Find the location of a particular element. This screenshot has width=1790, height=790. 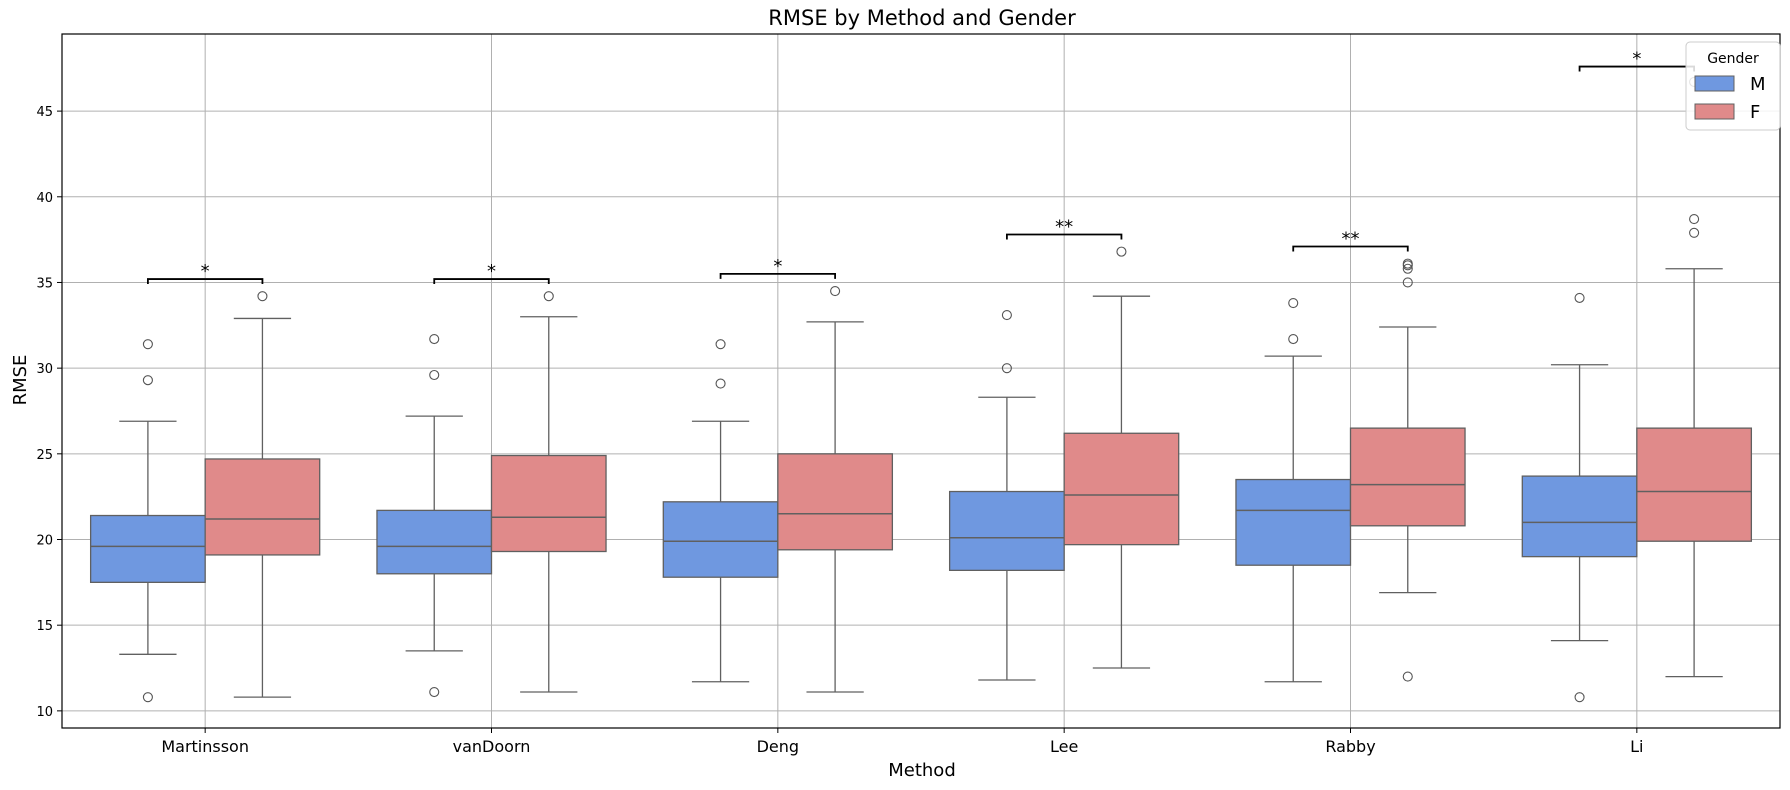

box-m-rabby is located at coordinates (1293, 490).